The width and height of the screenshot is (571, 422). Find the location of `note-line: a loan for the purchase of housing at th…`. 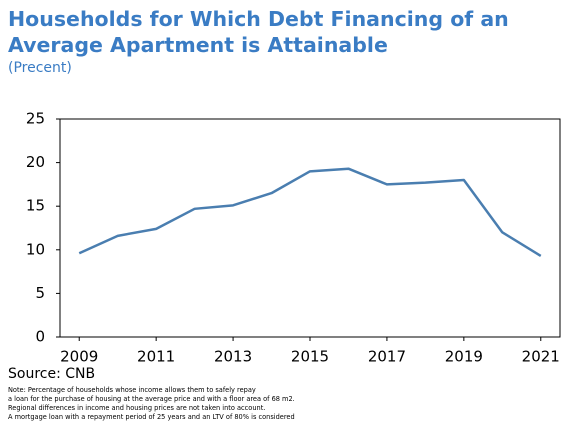

note-line: a loan for the purchase of housing at th… is located at coordinates (151, 399).